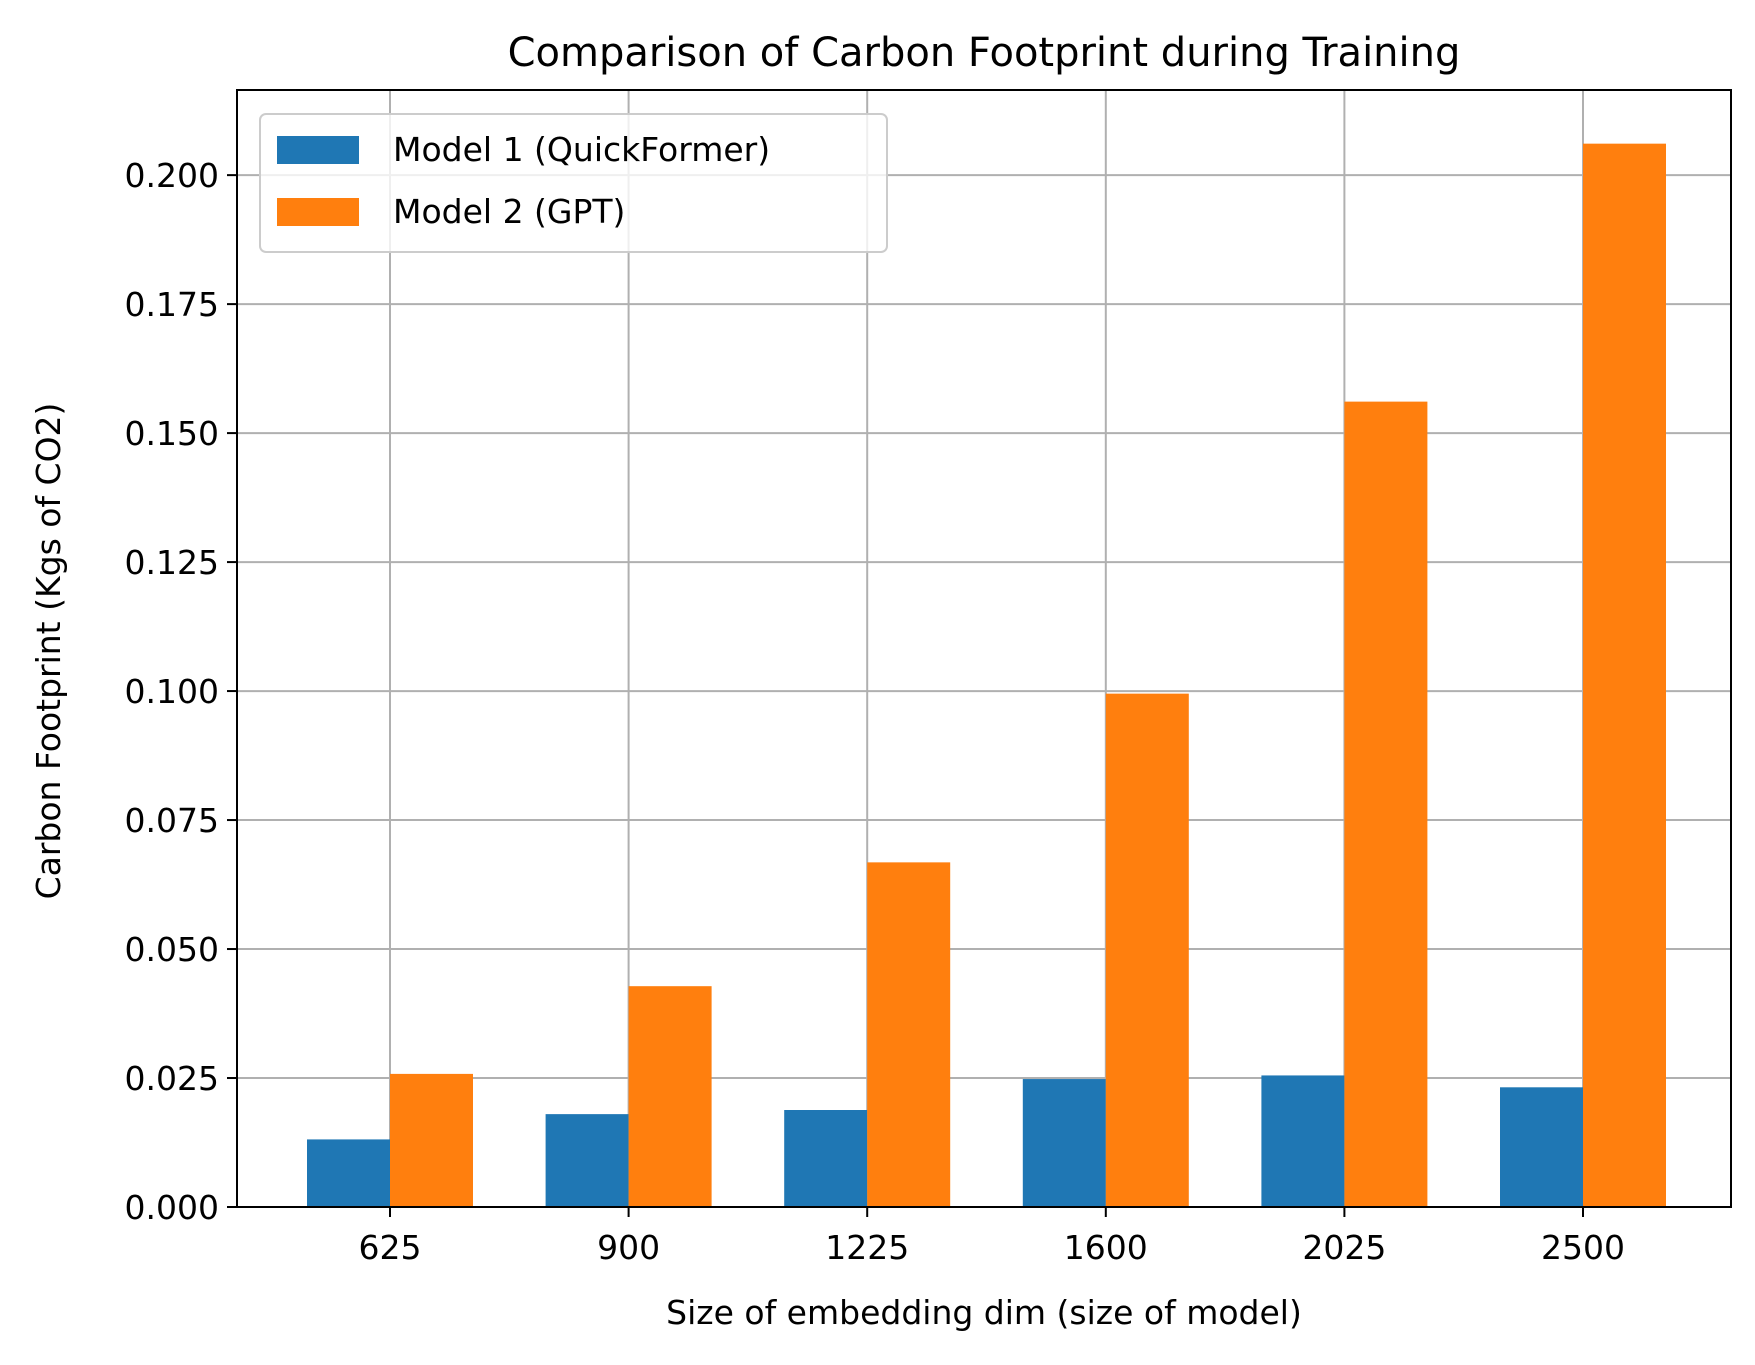  I want to click on y-tick-label: 0.125, so click(172, 562).